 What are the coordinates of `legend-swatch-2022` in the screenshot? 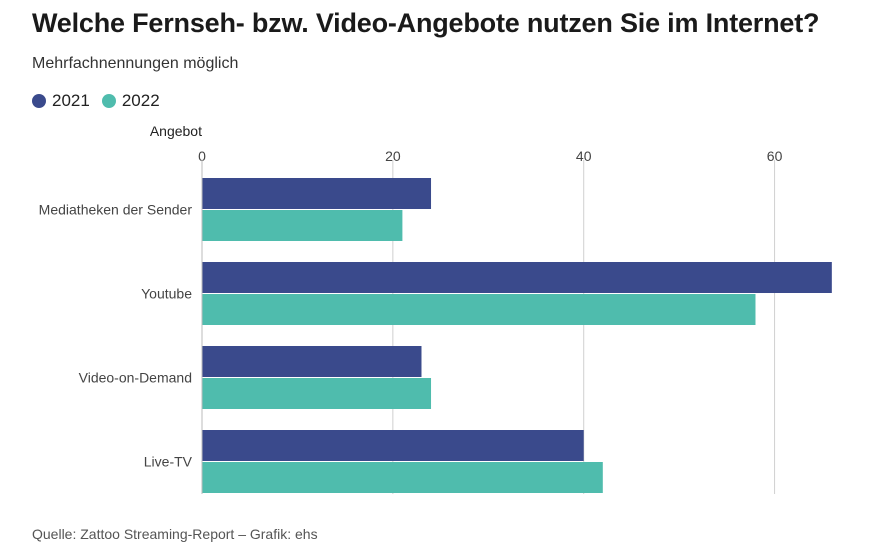 It's located at (108, 101).